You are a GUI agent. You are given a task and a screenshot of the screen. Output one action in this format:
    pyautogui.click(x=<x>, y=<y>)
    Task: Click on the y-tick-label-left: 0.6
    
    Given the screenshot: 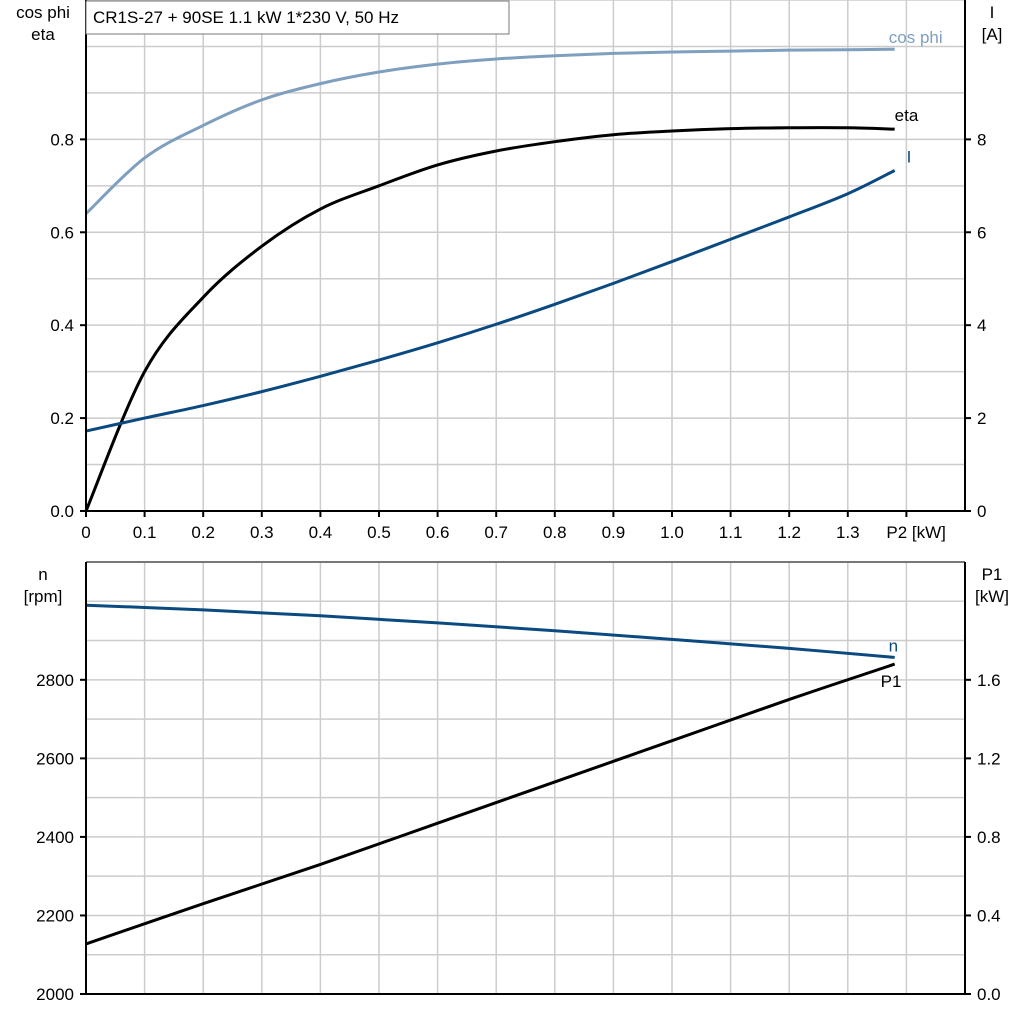 What is the action you would take?
    pyautogui.click(x=62, y=232)
    